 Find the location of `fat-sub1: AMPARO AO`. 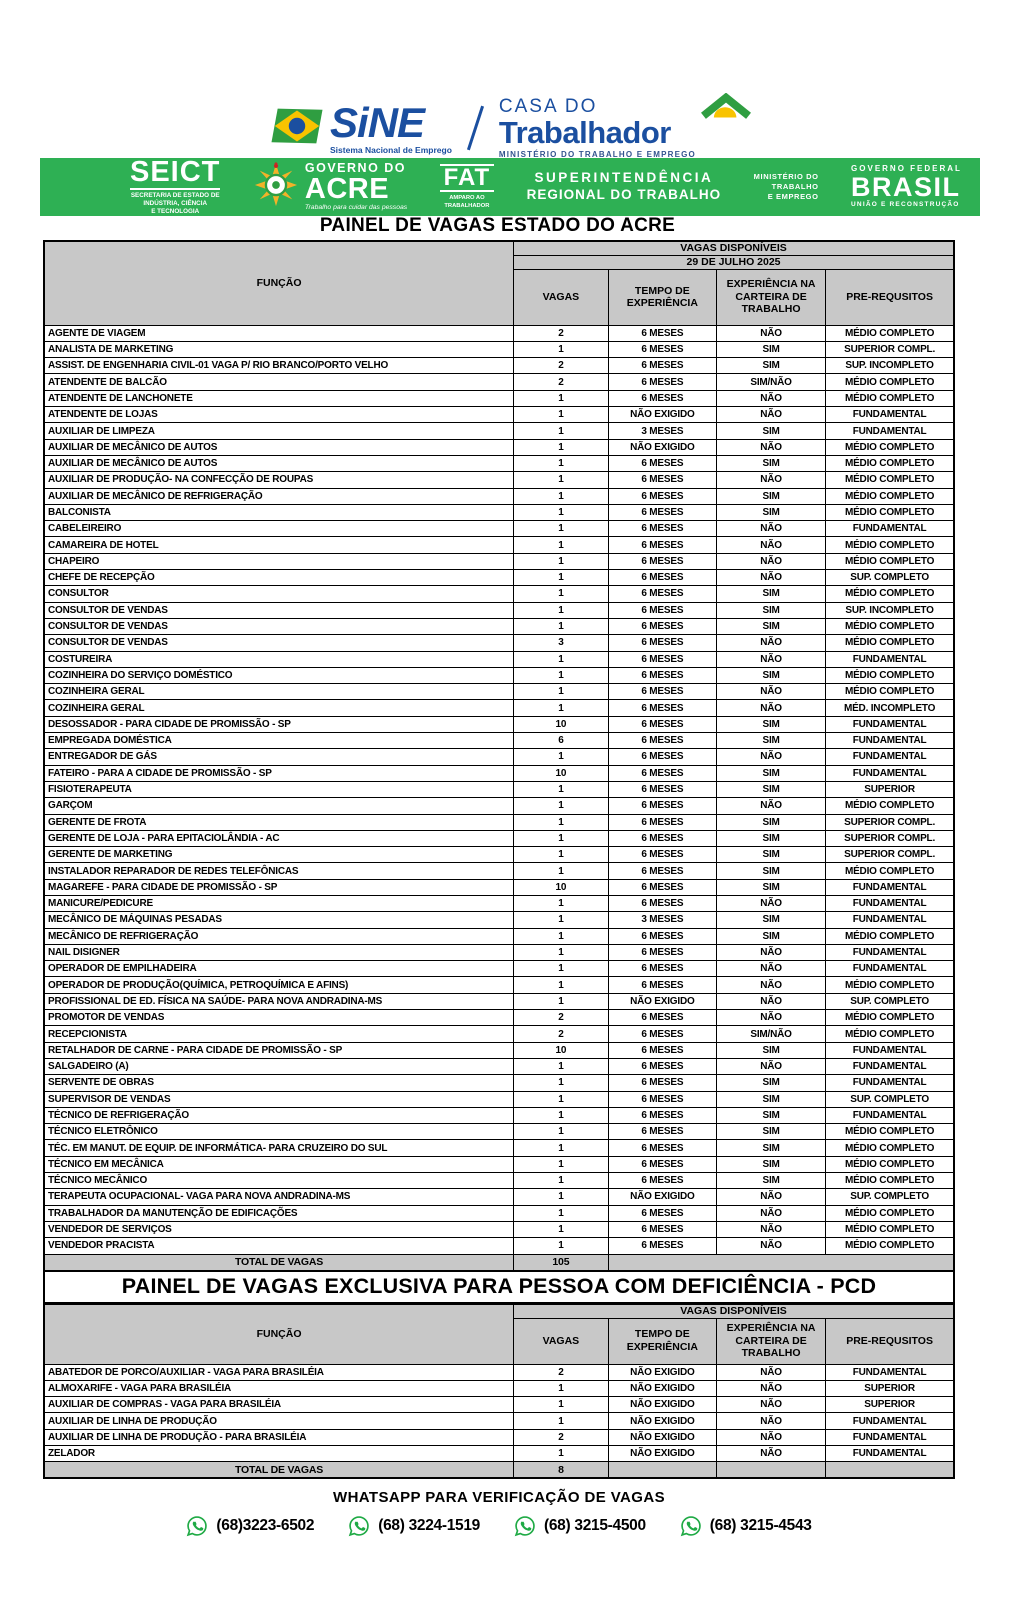

fat-sub1: AMPARO AO is located at coordinates (467, 197).